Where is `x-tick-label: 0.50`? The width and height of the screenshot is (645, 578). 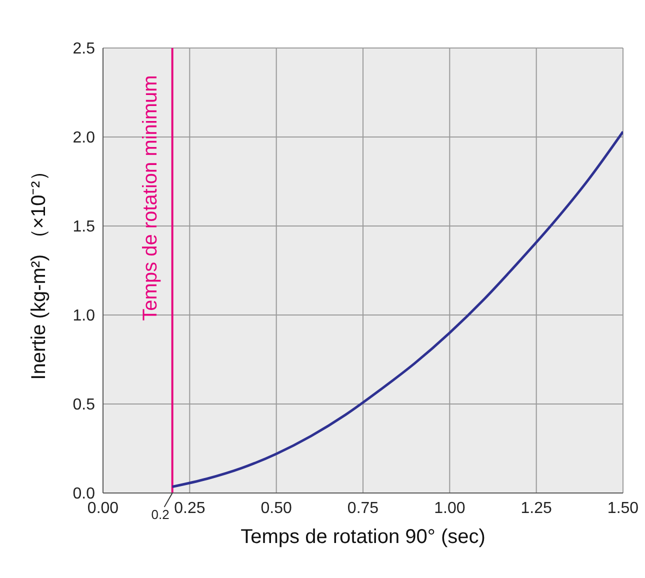
x-tick-label: 0.50 is located at coordinates (276, 508).